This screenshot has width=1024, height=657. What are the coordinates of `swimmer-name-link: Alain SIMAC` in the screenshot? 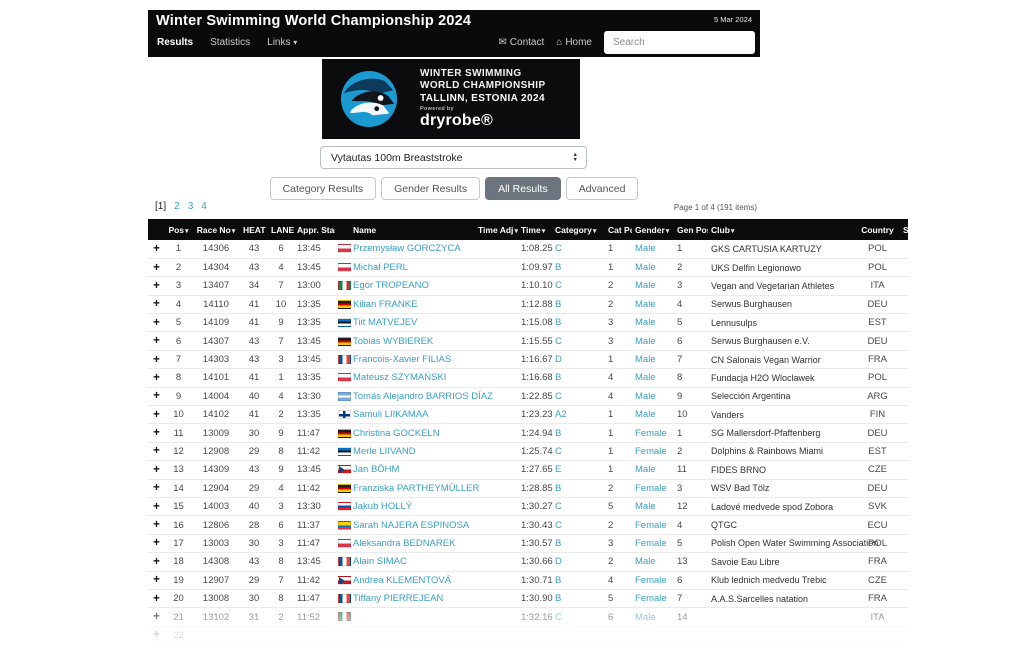 It's located at (380, 562).